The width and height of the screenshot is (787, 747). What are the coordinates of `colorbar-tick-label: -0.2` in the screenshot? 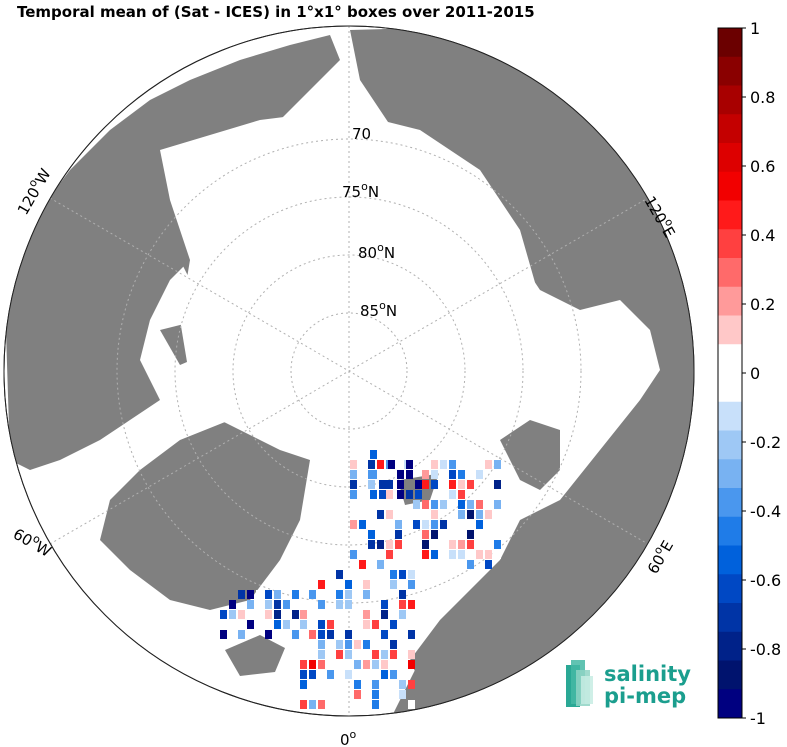 It's located at (765, 442).